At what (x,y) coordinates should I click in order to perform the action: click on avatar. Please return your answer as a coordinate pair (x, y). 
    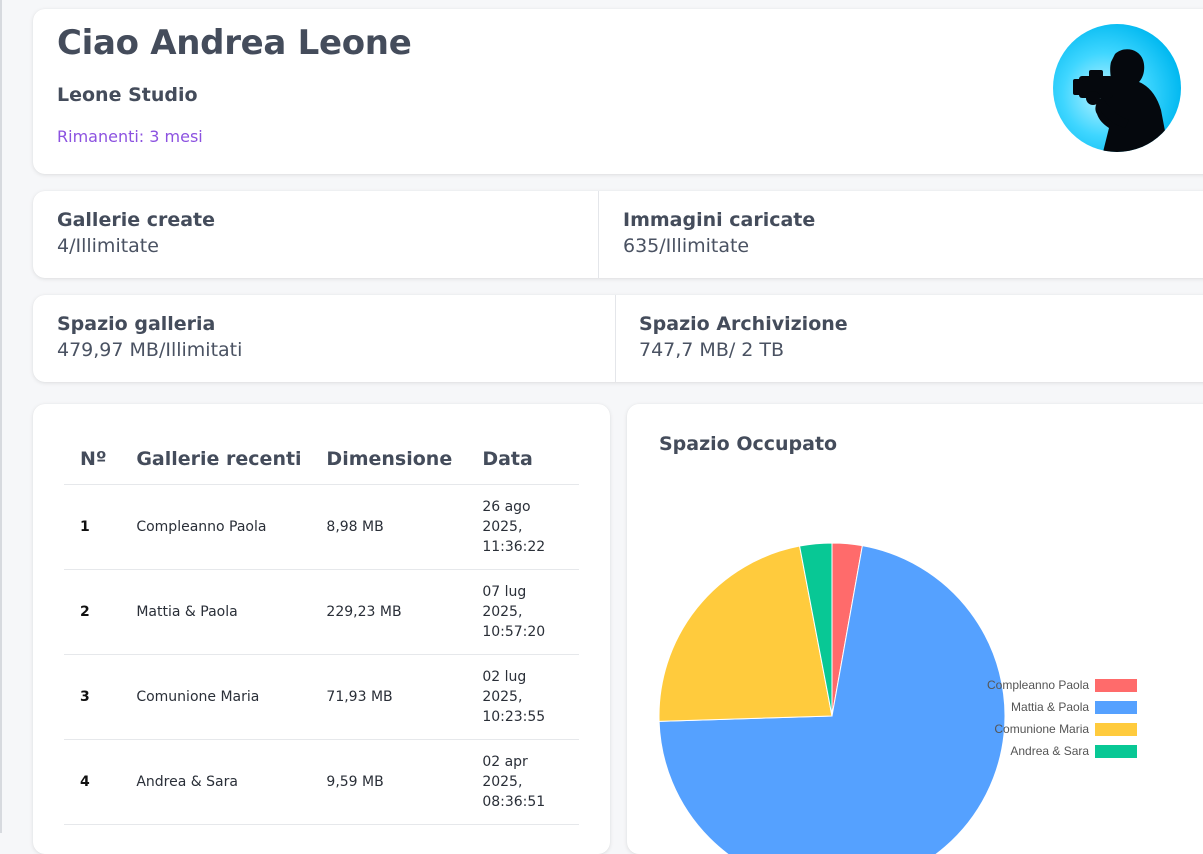
    Looking at the image, I should click on (1117, 88).